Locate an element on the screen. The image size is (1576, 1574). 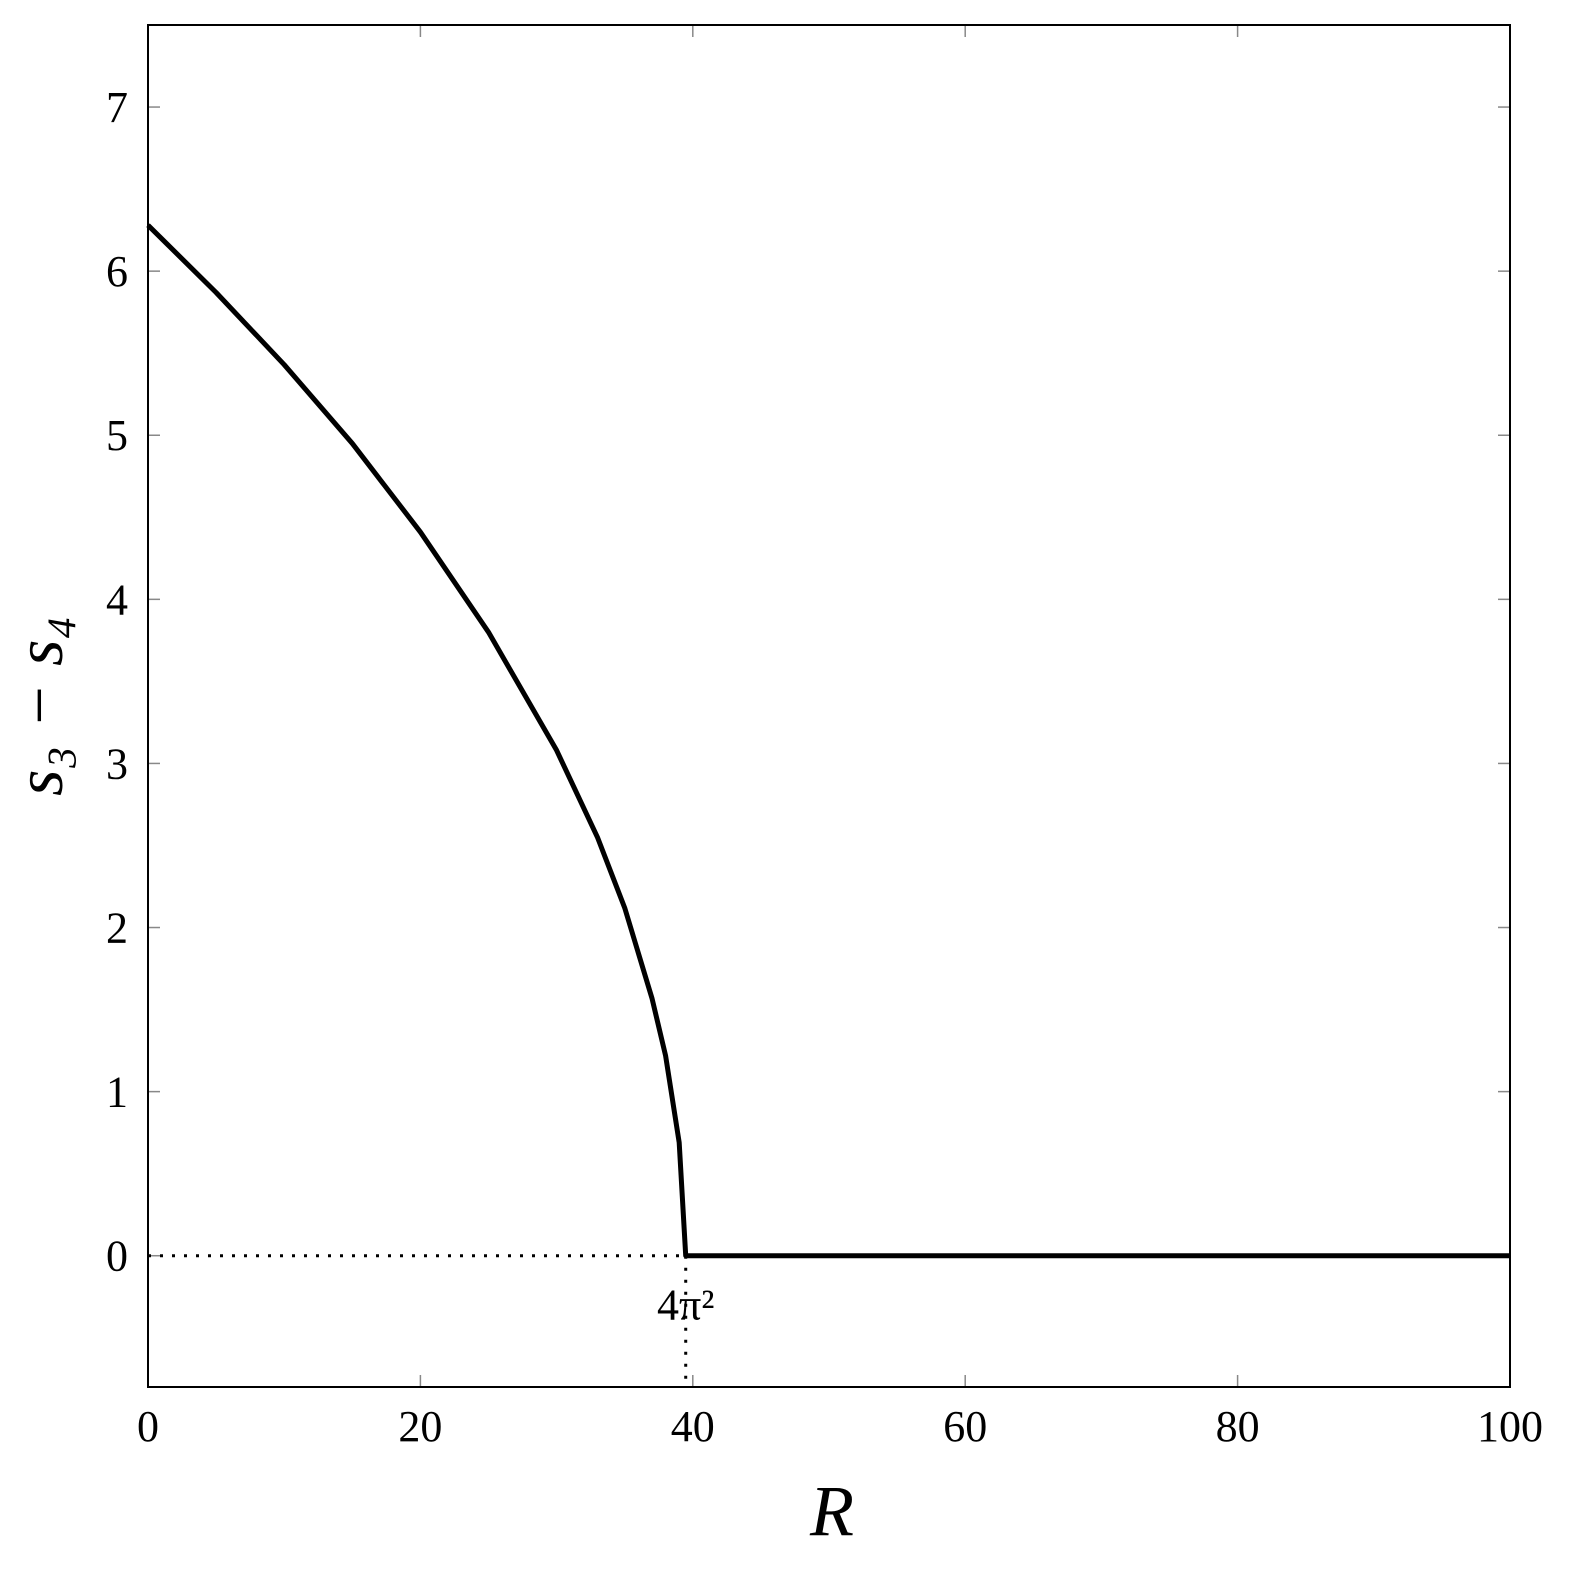
x-axis-label: R is located at coordinates (831, 1511).